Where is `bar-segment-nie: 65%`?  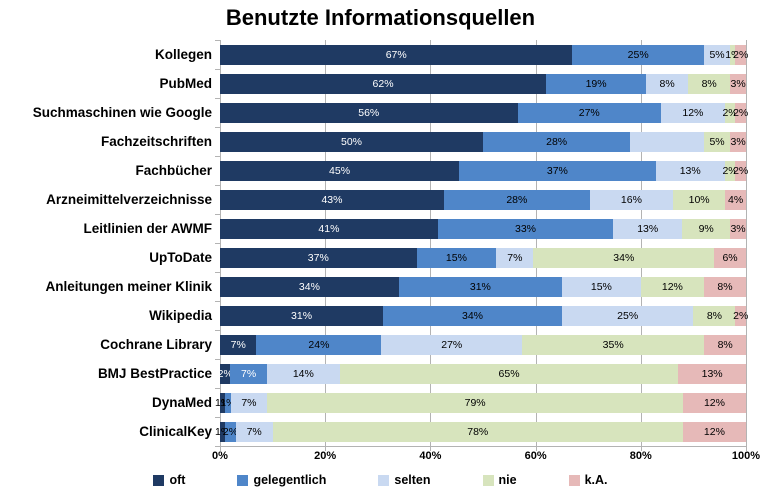
bar-segment-nie: 65% is located at coordinates (509, 373).